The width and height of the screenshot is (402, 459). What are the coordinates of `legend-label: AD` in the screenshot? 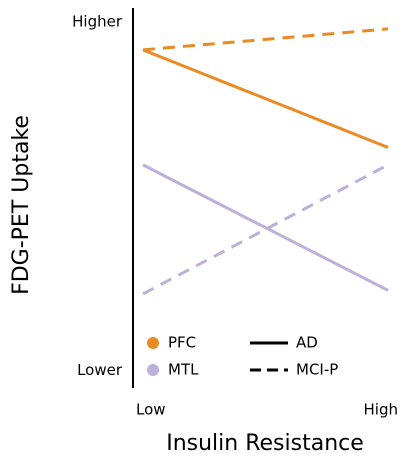 It's located at (307, 343).